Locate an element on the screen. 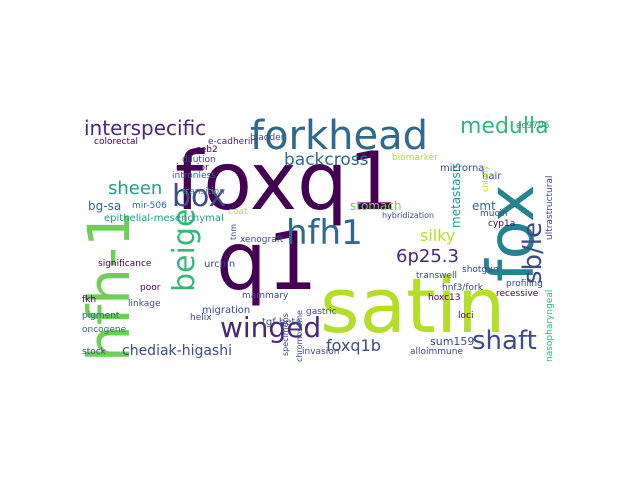  word-sheen: sheen is located at coordinates (135, 188).